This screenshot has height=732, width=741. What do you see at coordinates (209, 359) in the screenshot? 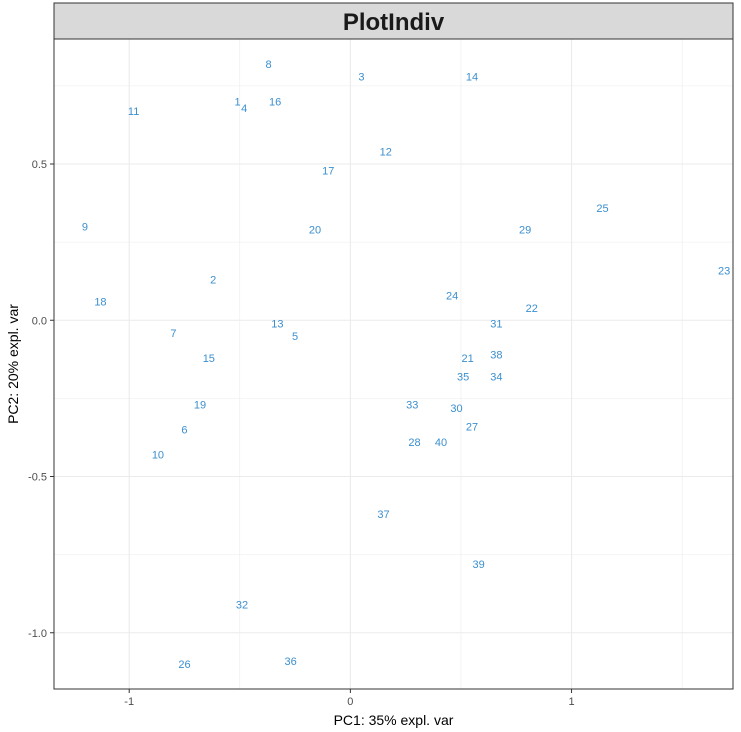
I see `point-label: 15` at bounding box center [209, 359].